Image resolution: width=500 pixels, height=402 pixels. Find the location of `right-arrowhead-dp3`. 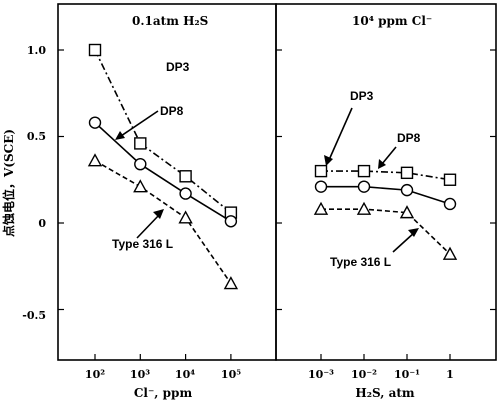

right-arrowhead-dp3 is located at coordinates (328, 160).